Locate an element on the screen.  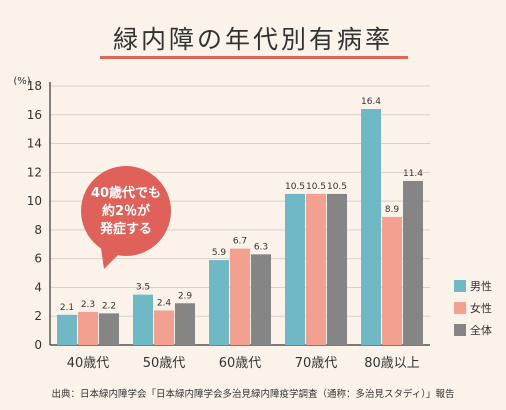
chart-title: 緑内障の年代別有病率 is located at coordinates (252, 39).